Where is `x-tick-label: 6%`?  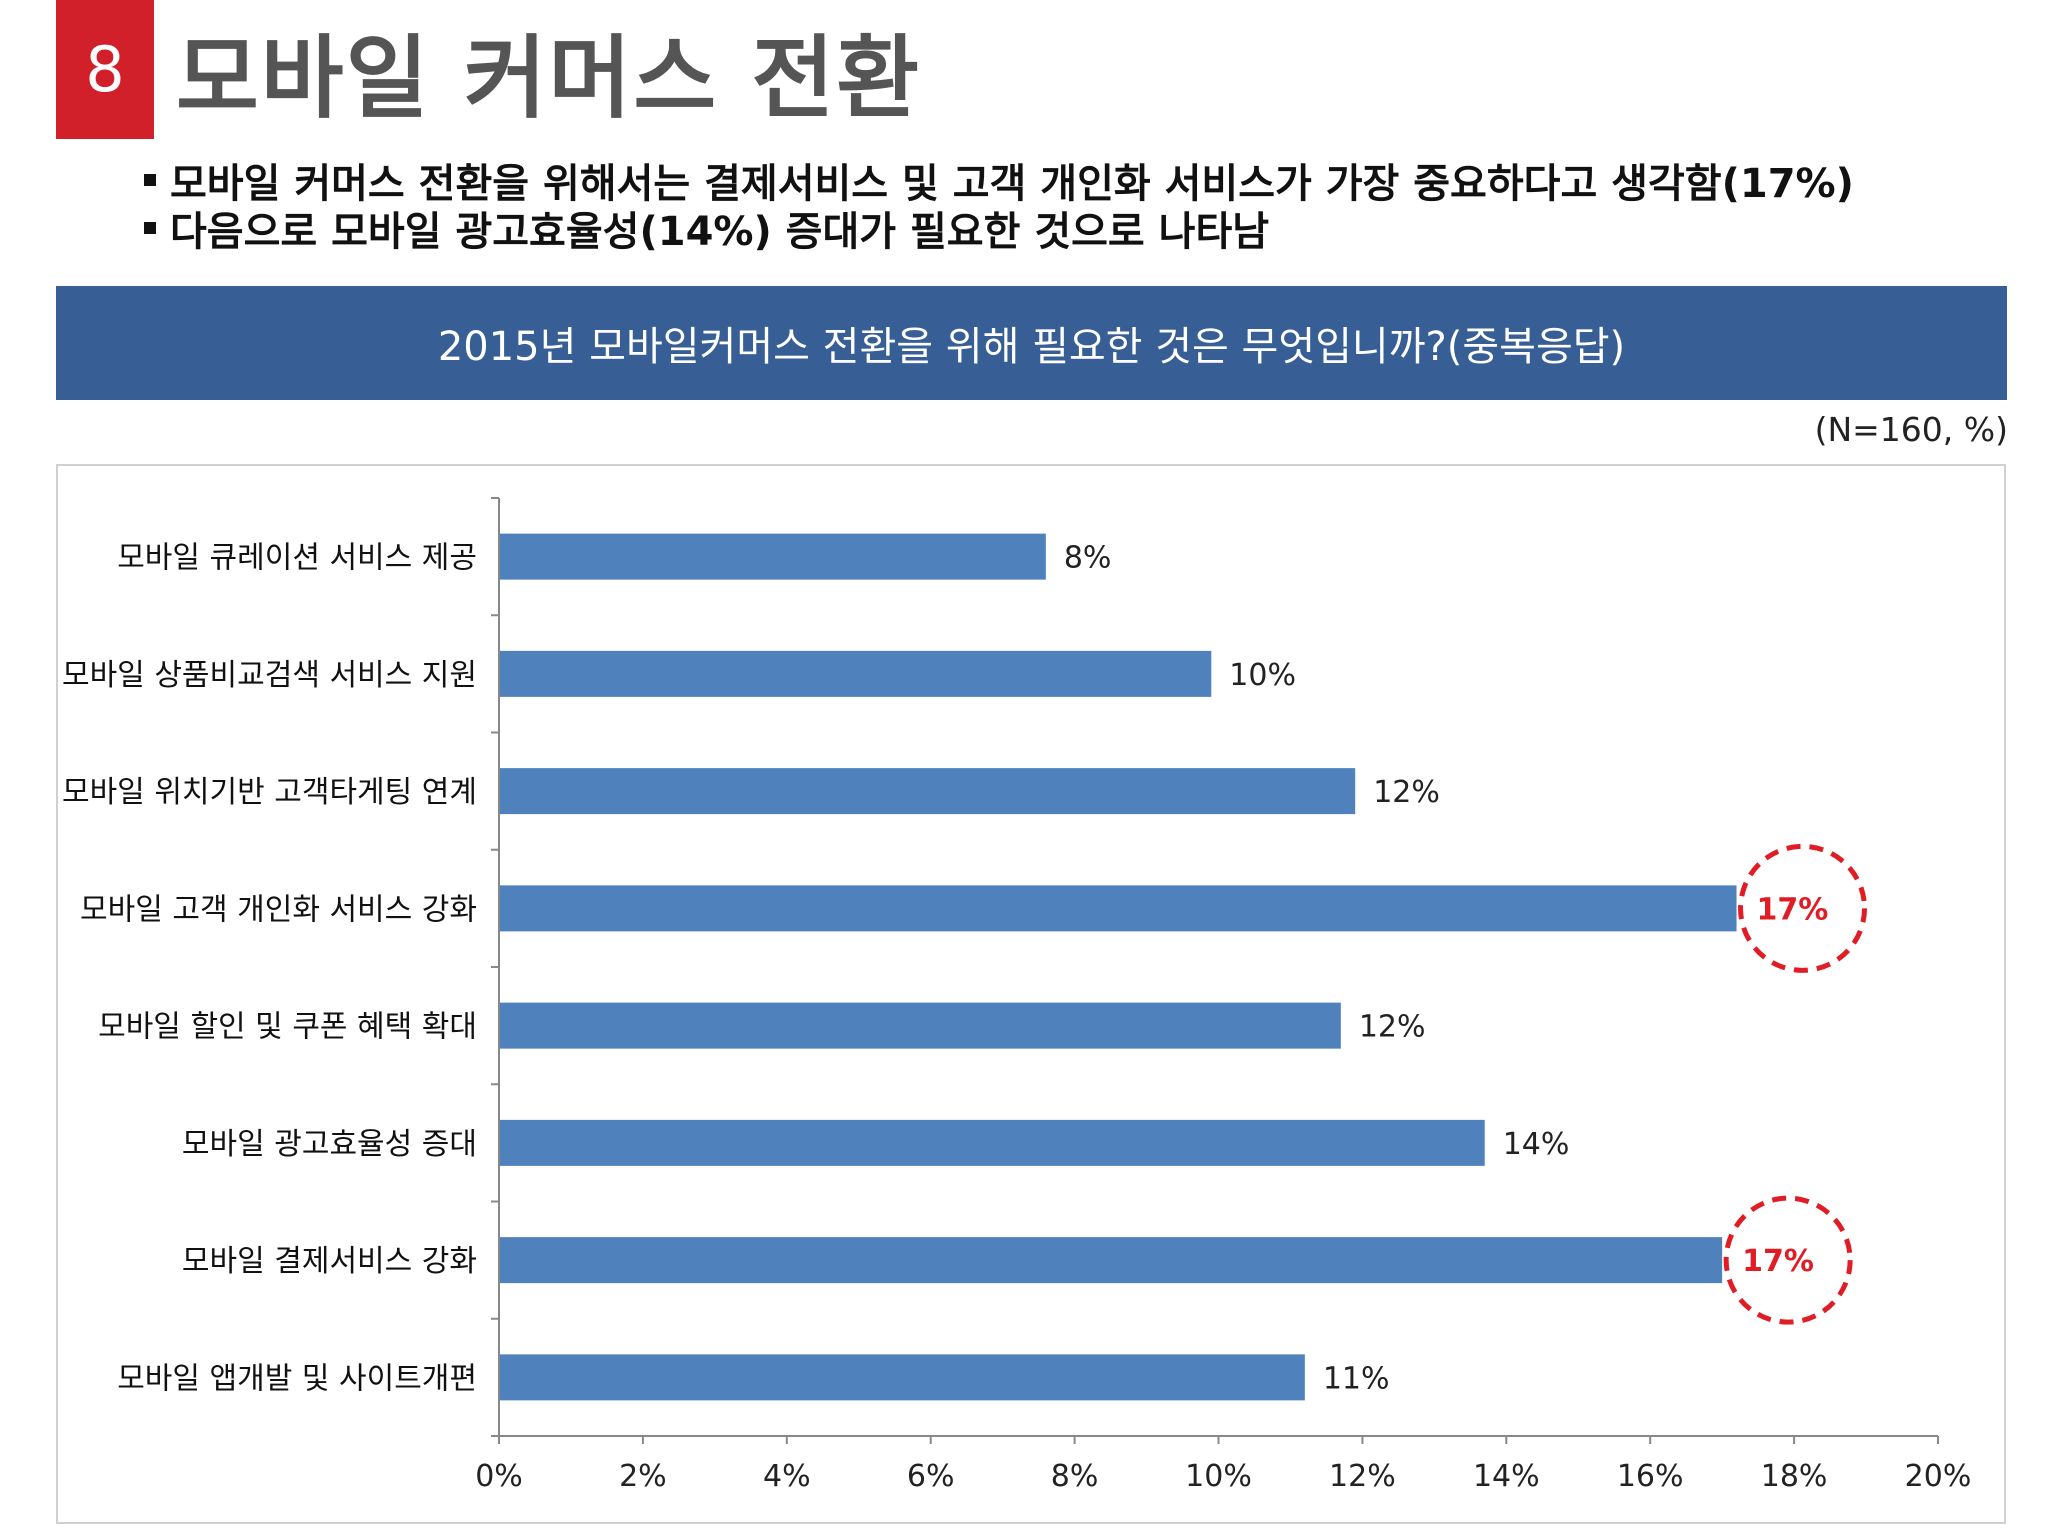 x-tick-label: 6% is located at coordinates (931, 1476).